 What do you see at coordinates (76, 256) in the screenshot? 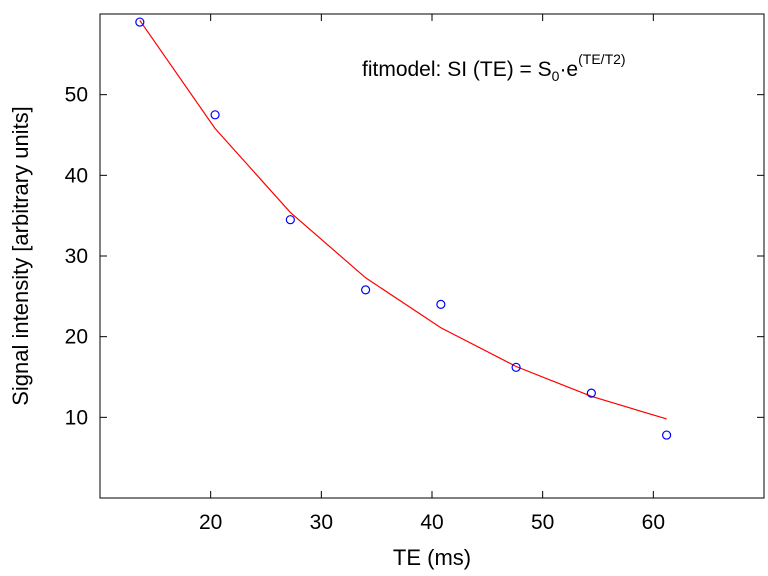
I see `y-tick-label: 30` at bounding box center [76, 256].